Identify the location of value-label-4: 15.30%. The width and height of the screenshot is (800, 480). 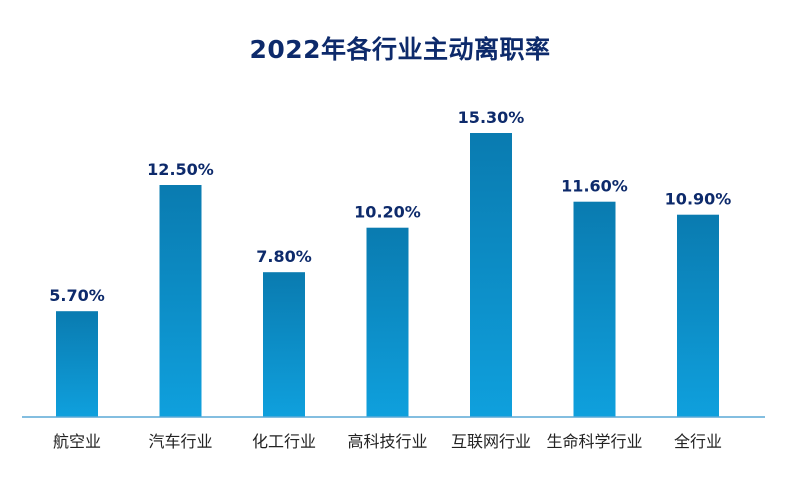
(491, 117).